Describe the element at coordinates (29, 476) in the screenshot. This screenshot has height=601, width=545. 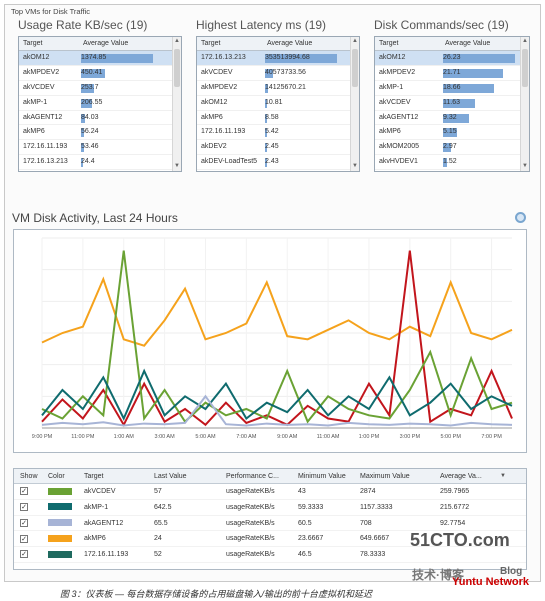
I see `column-header: Show` at that location.